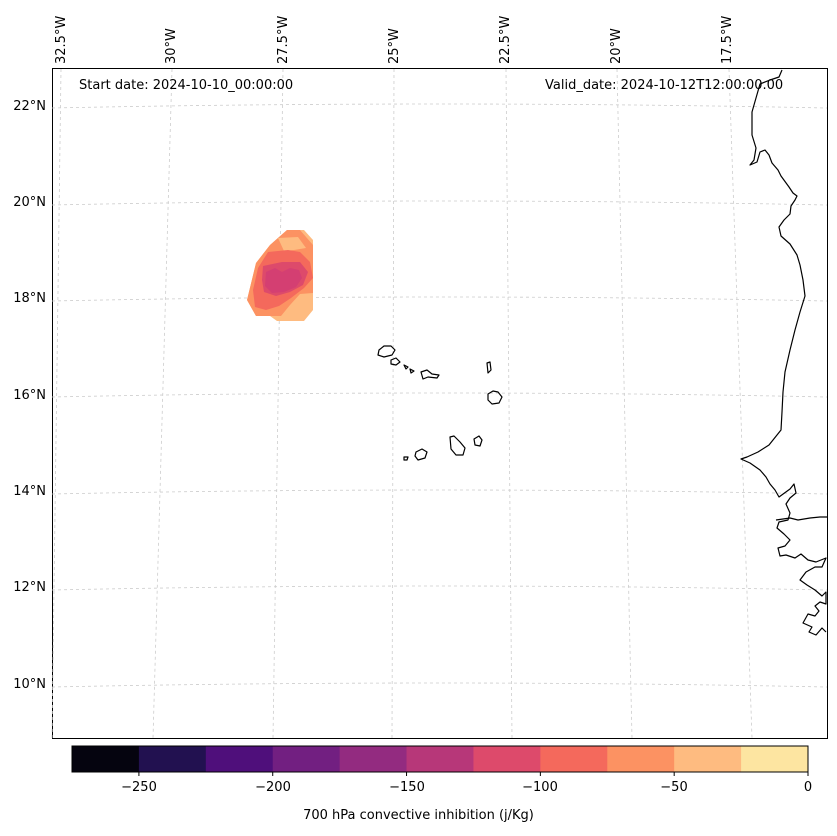 The image size is (837, 836). What do you see at coordinates (407, 787) in the screenshot?
I see `colorbar-tick-label: −150` at bounding box center [407, 787].